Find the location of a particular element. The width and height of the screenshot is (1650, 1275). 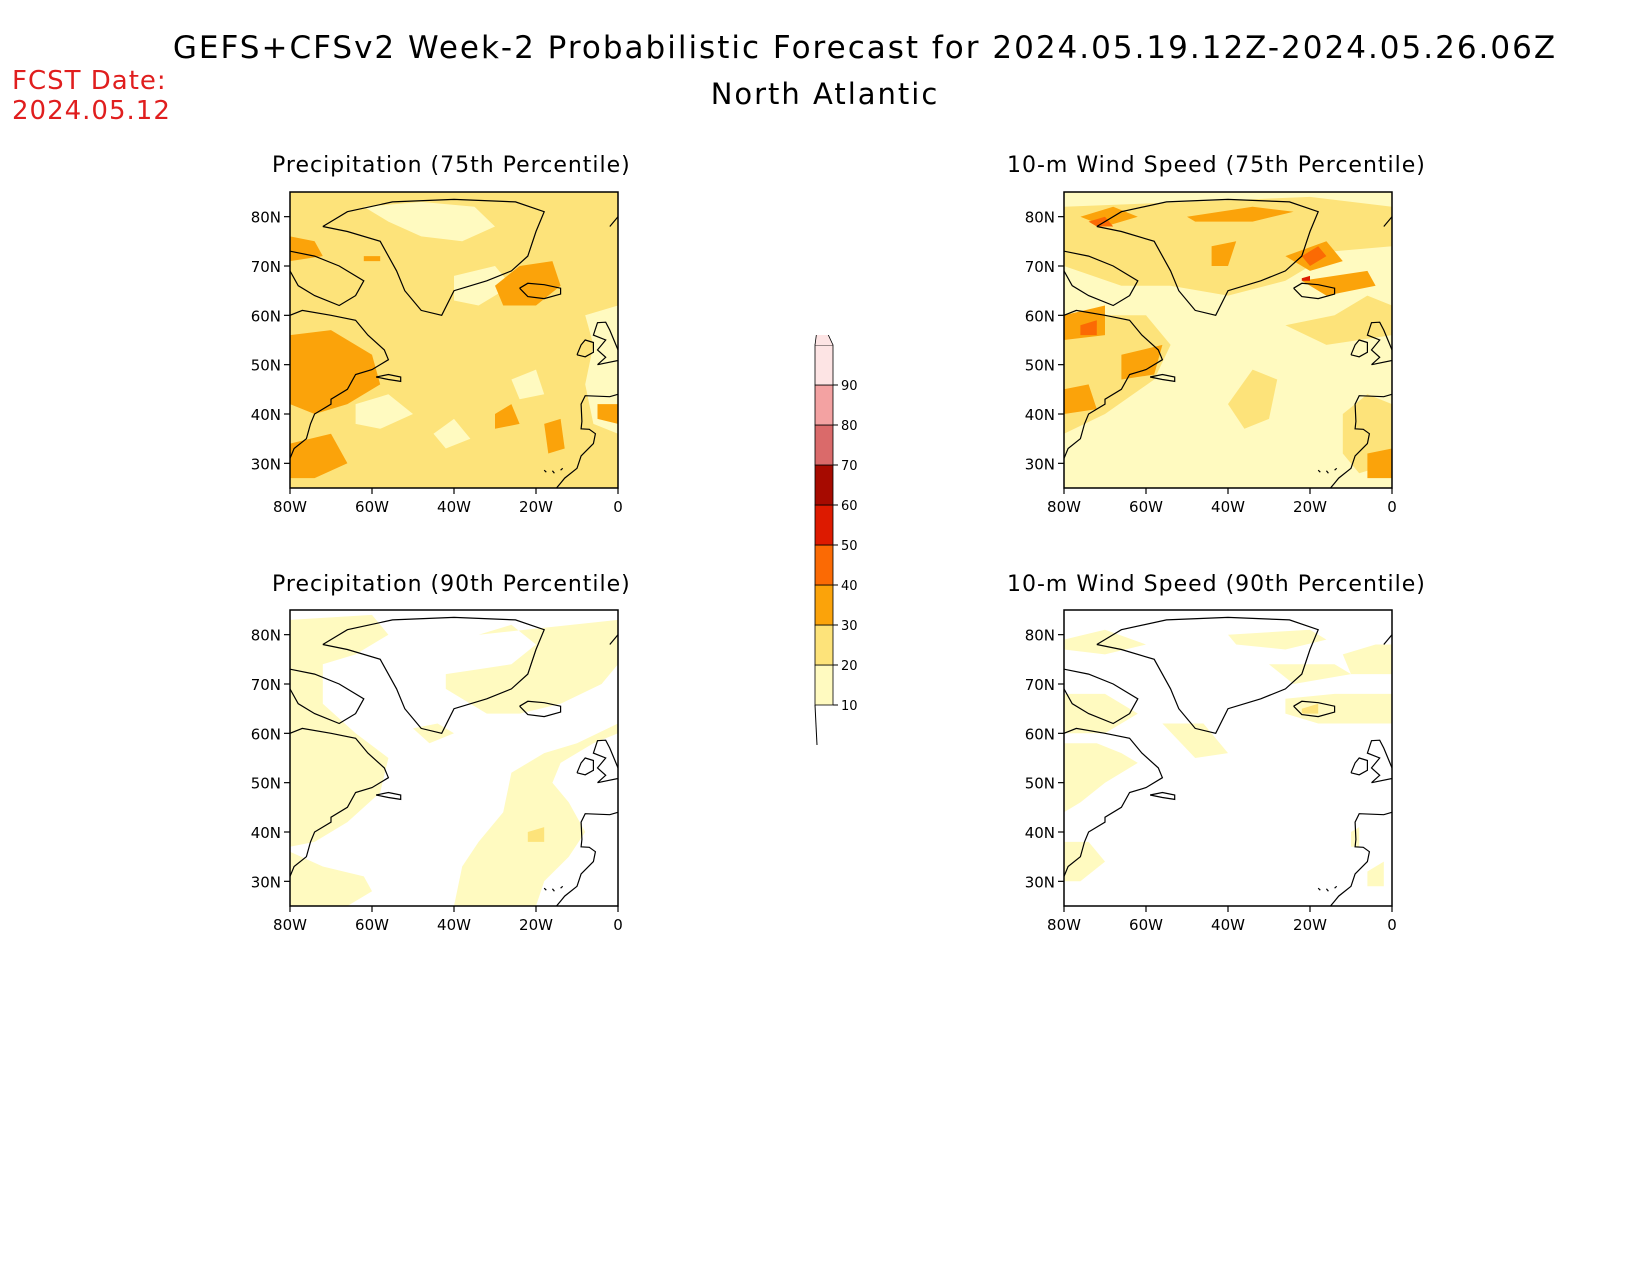

colorbar-tip is located at coordinates (824, 340).